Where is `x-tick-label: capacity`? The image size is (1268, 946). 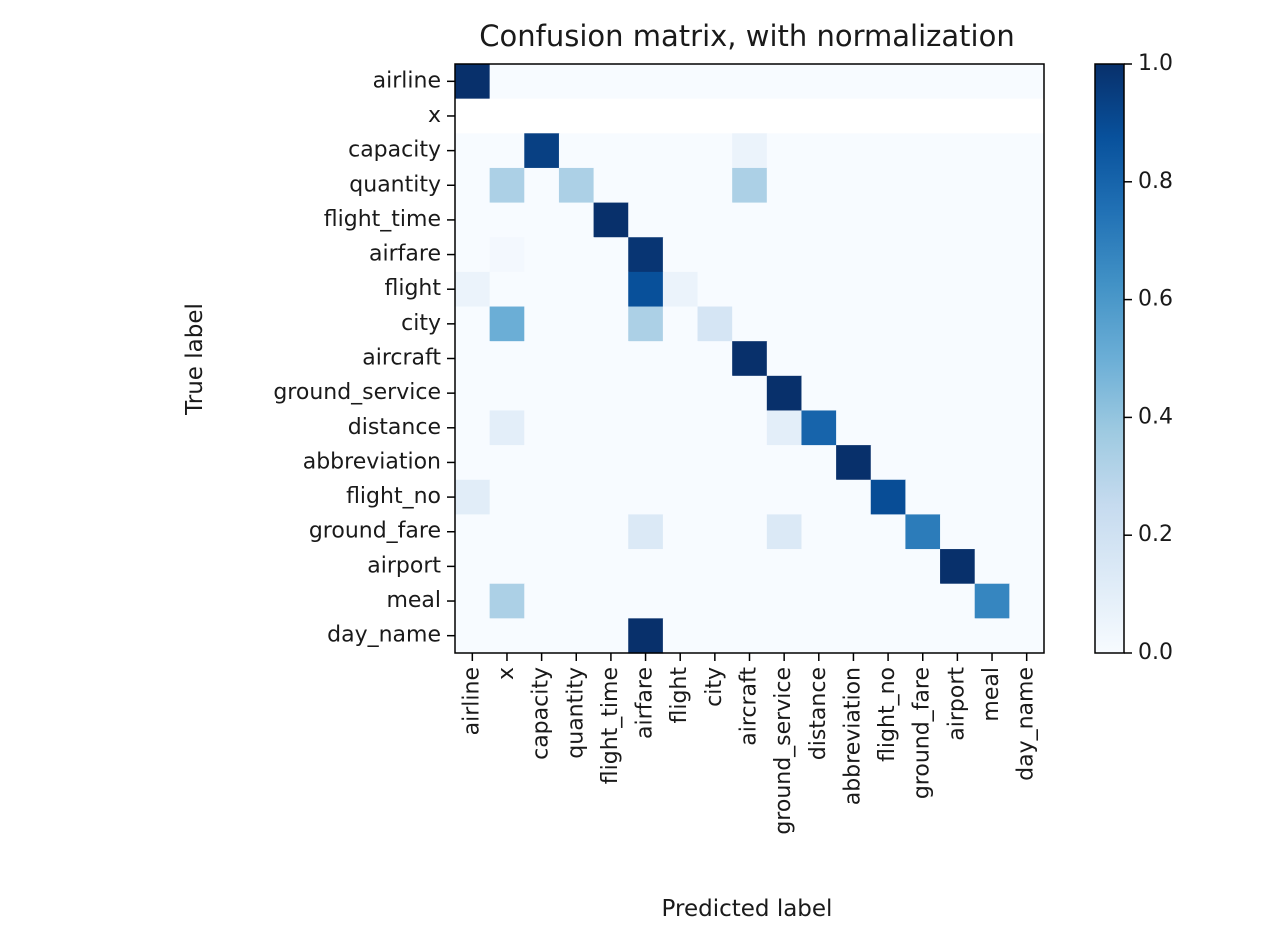 x-tick-label: capacity is located at coordinates (541, 713).